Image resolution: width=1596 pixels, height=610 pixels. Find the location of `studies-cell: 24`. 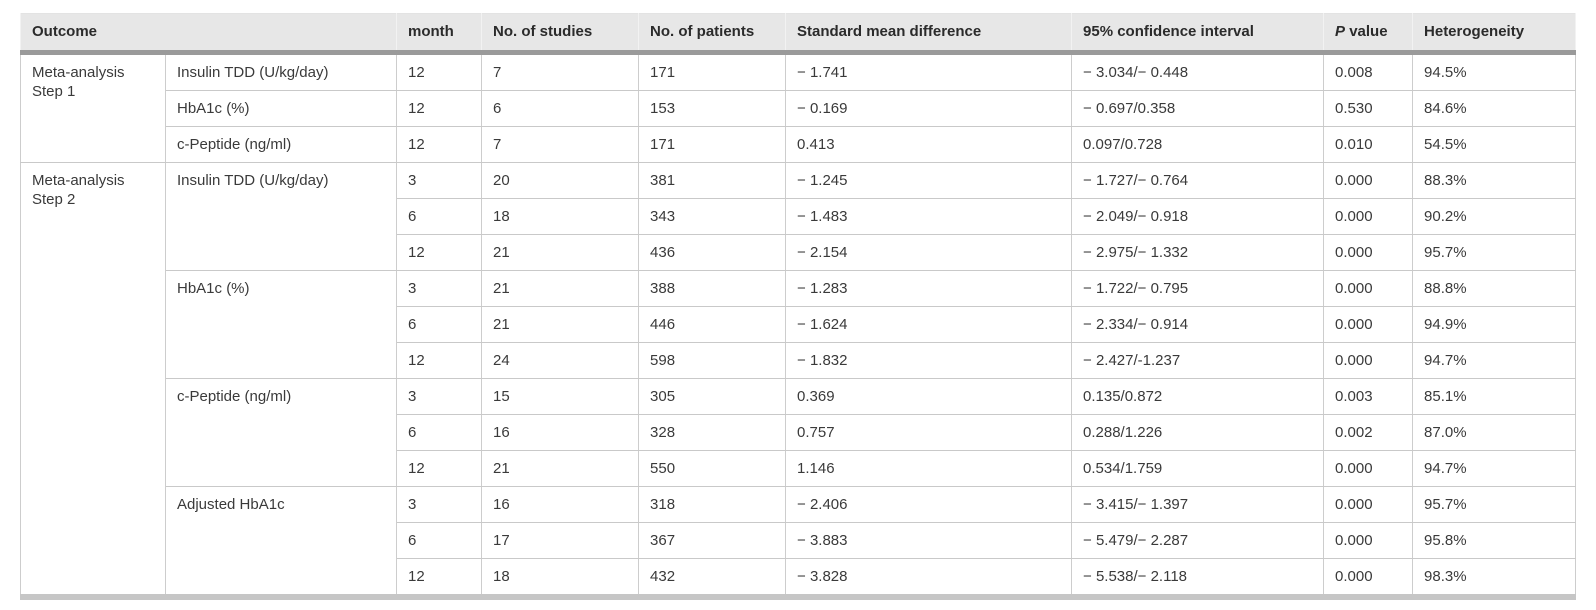

studies-cell: 24 is located at coordinates (560, 360).